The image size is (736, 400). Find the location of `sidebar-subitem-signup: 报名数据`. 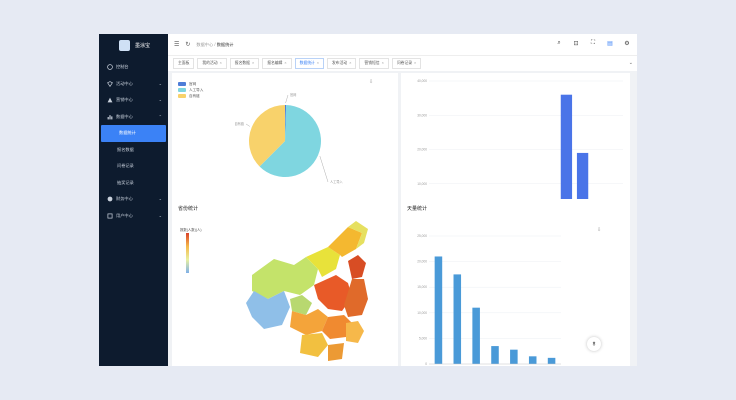

sidebar-subitem-signup: 报名数据 is located at coordinates (133, 150).